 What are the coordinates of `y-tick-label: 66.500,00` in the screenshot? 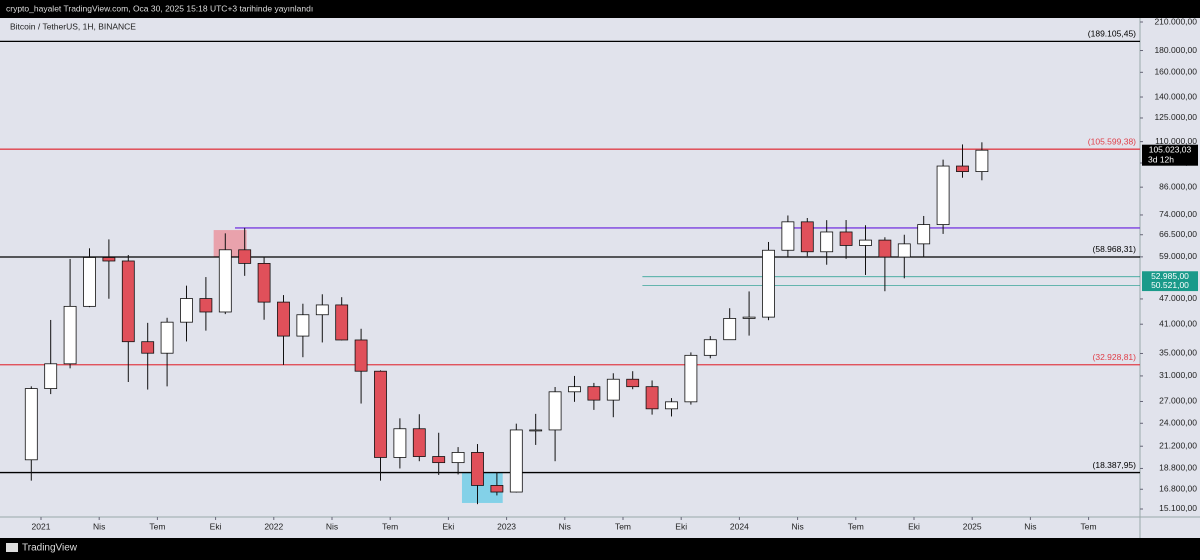 It's located at (1178, 234).